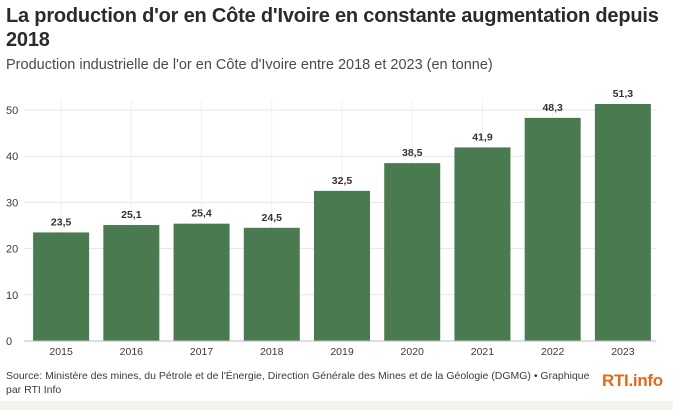 The image size is (673, 410). Describe the element at coordinates (342, 265) in the screenshot. I see `bar-2019` at that location.